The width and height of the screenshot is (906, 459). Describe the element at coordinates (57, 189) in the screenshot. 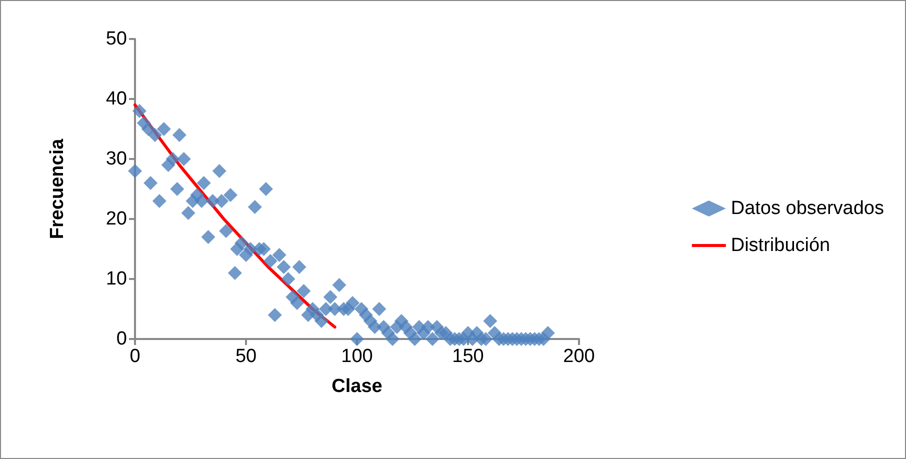

I see `y-axis-title: Frecuencia` at that location.